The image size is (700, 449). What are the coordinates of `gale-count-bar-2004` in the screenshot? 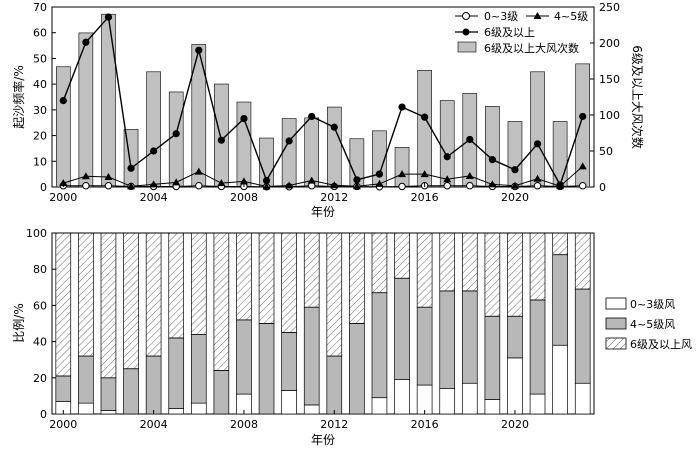 It's located at (153, 129).